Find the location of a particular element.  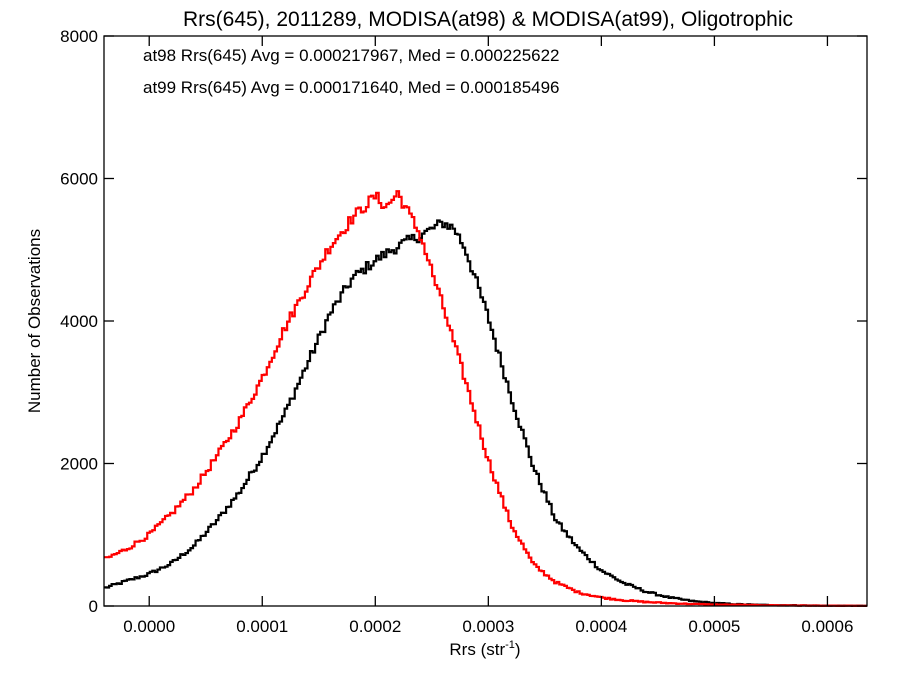

y-axis-label: Number of Observations is located at coordinates (34, 321).